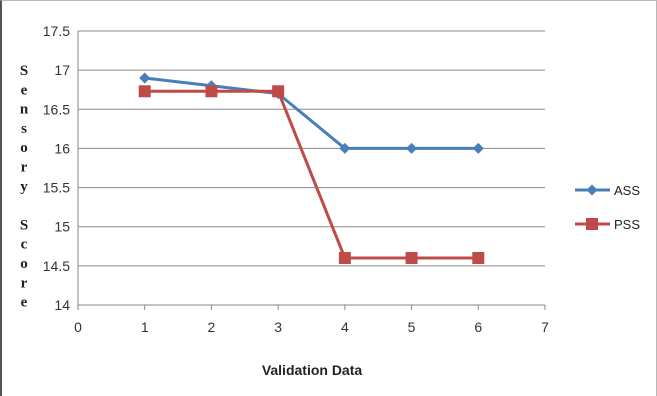 The image size is (657, 396). I want to click on y-axis-label-char: y, so click(24, 187).